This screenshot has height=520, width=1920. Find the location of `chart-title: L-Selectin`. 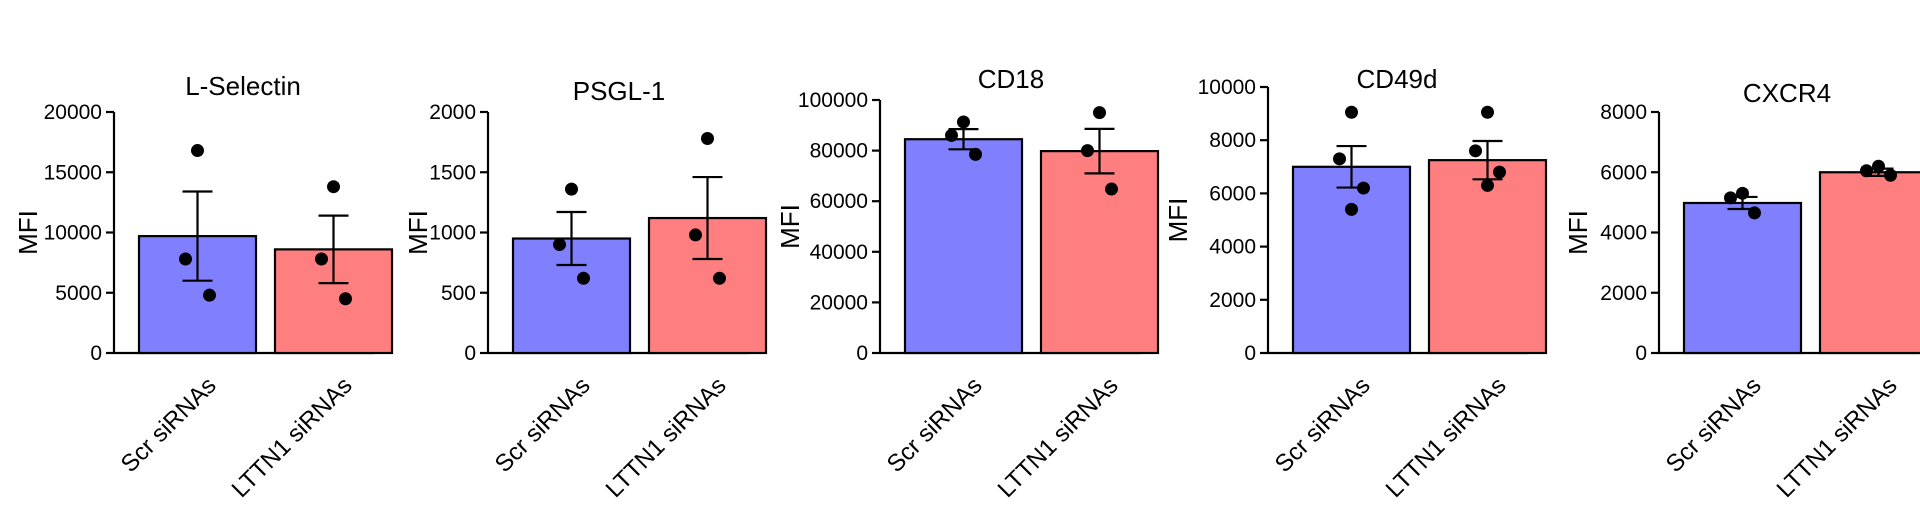

chart-title: L-Selectin is located at coordinates (243, 86).